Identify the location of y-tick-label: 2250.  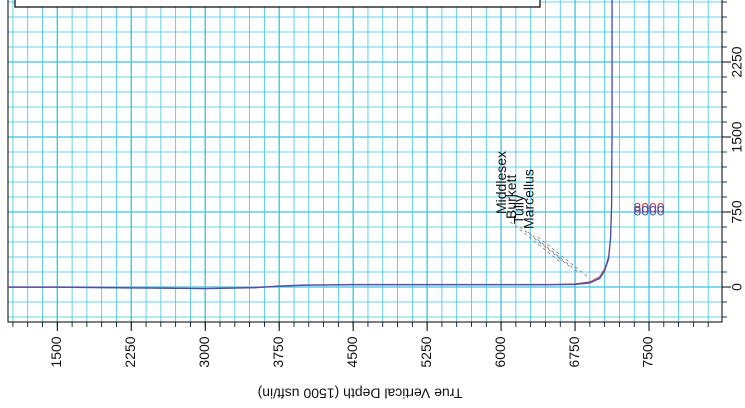
(737, 61).